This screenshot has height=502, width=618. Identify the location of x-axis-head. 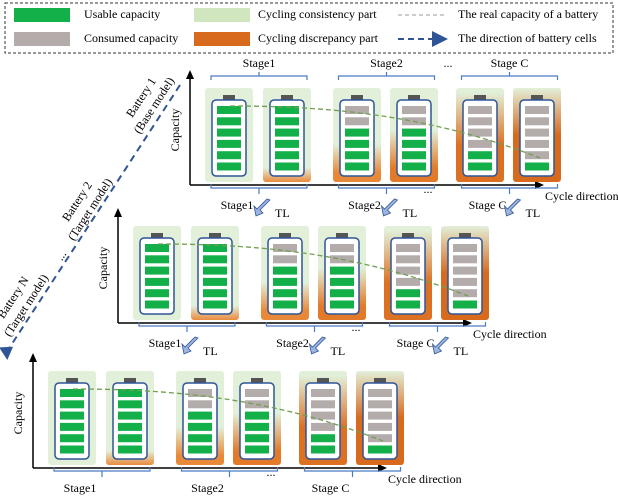
(539, 185).